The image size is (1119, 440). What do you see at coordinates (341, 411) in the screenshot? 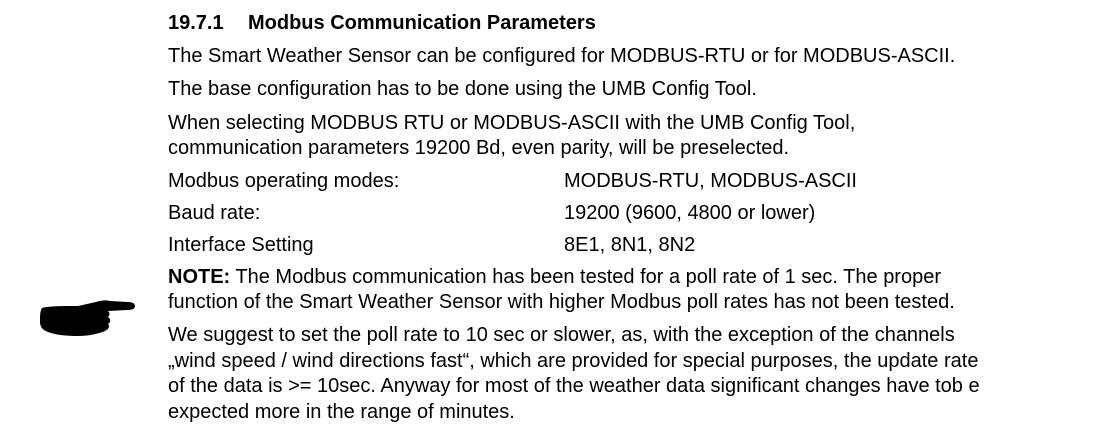
I see `suggestion-line: expected more in the range of minutes.` at bounding box center [341, 411].